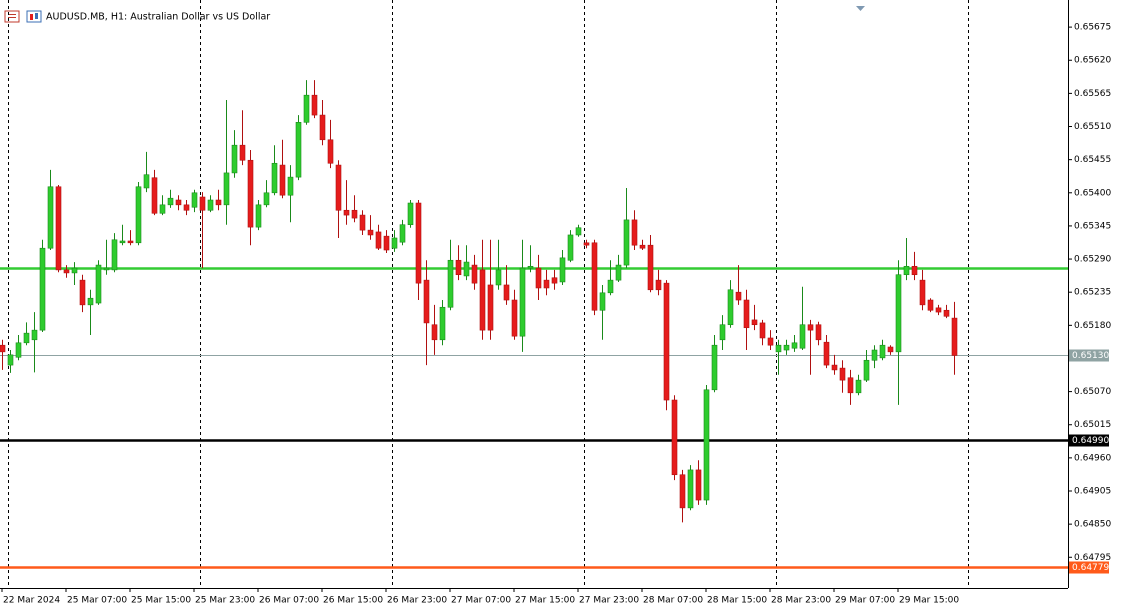 Image resolution: width=1122 pixels, height=613 pixels. Describe the element at coordinates (1092, 160) in the screenshot. I see `y-tick-label: 0.65455` at that location.